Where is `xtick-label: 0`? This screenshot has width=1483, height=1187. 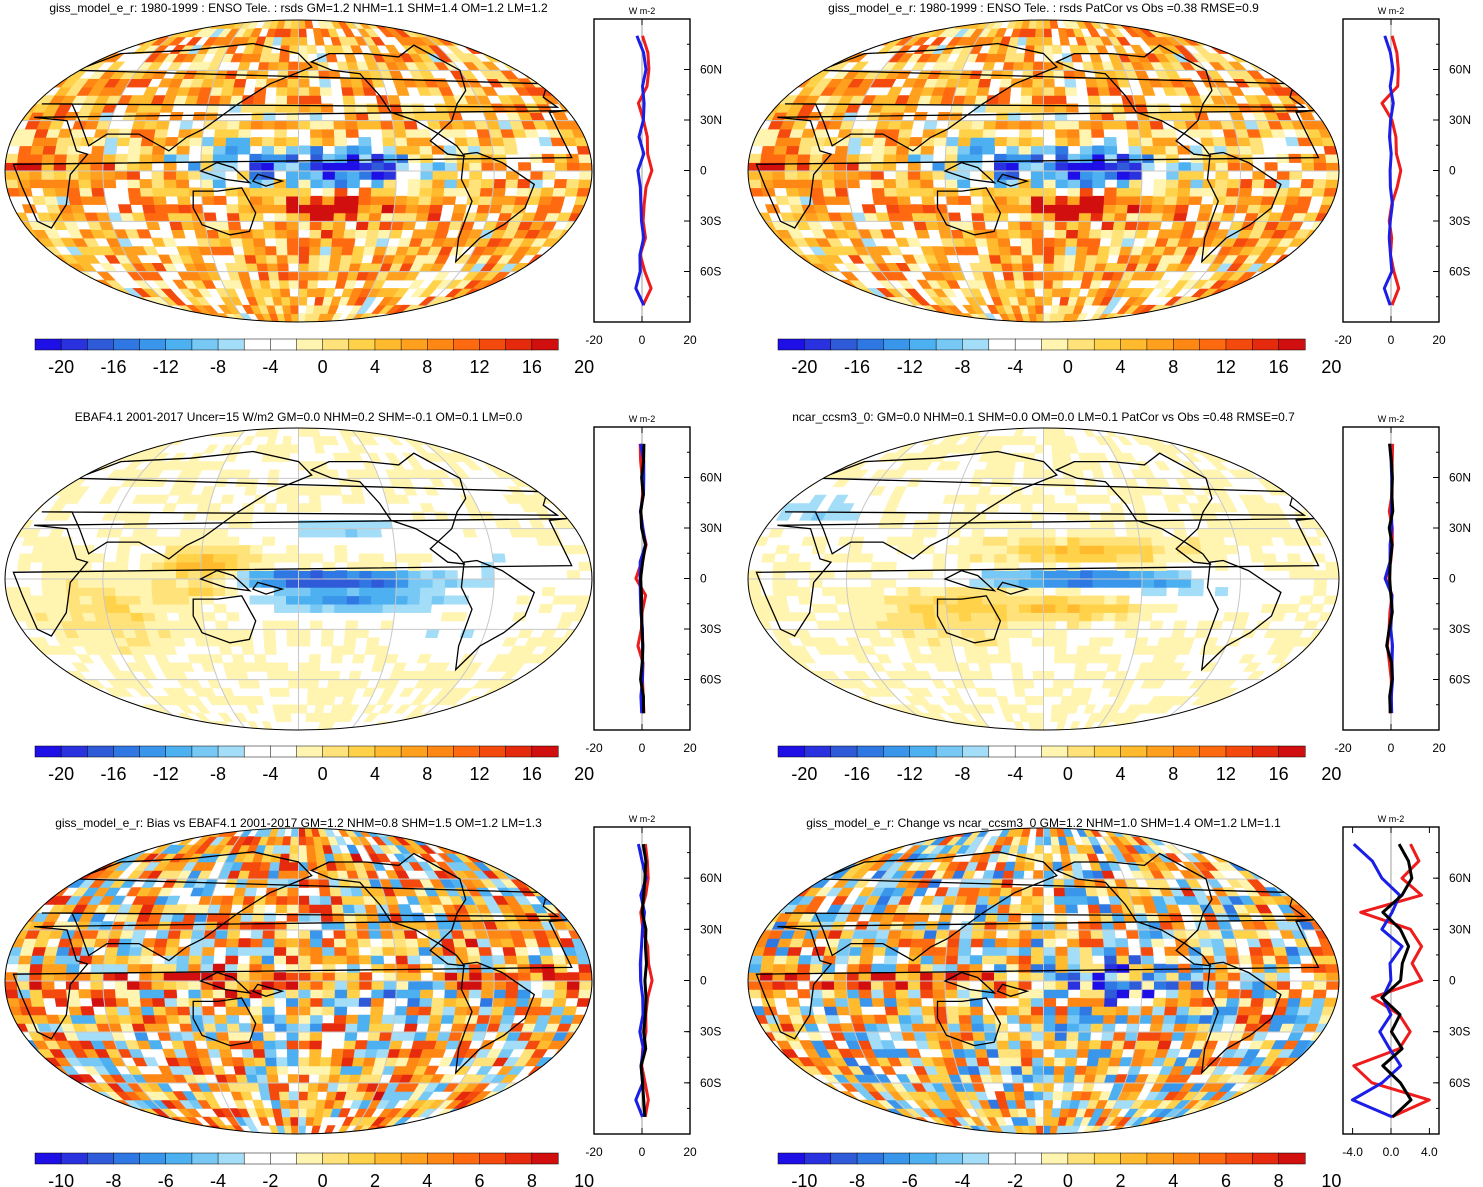
xtick-label: 0 is located at coordinates (1391, 340).